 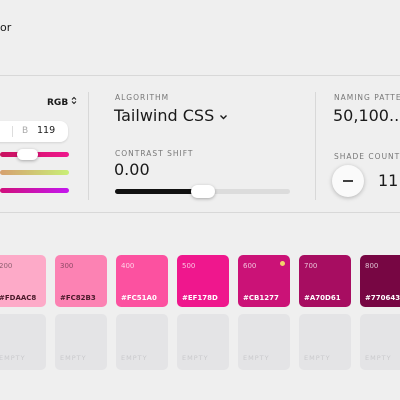 What do you see at coordinates (203, 281) in the screenshot?
I see `swatch: 500 #EF178D` at bounding box center [203, 281].